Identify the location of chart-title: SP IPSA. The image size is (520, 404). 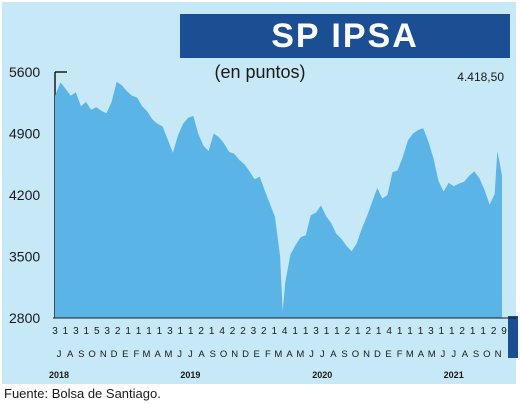
(345, 35).